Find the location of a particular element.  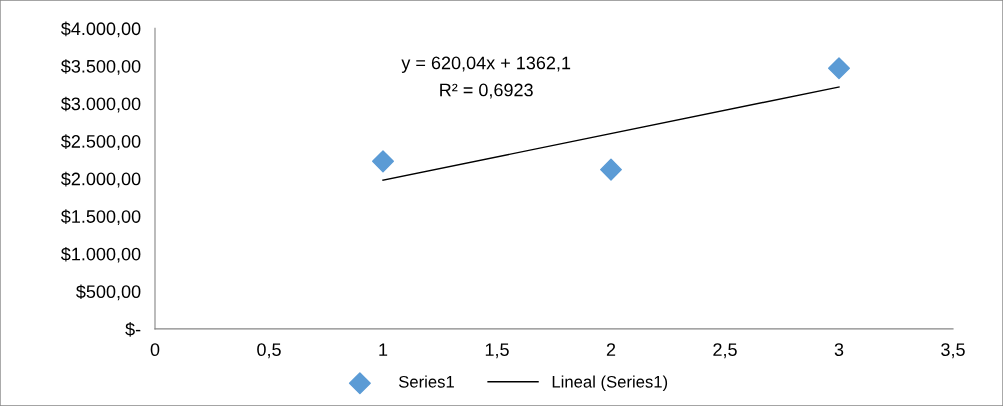

legend-label: Lineal (Series1) is located at coordinates (610, 383).